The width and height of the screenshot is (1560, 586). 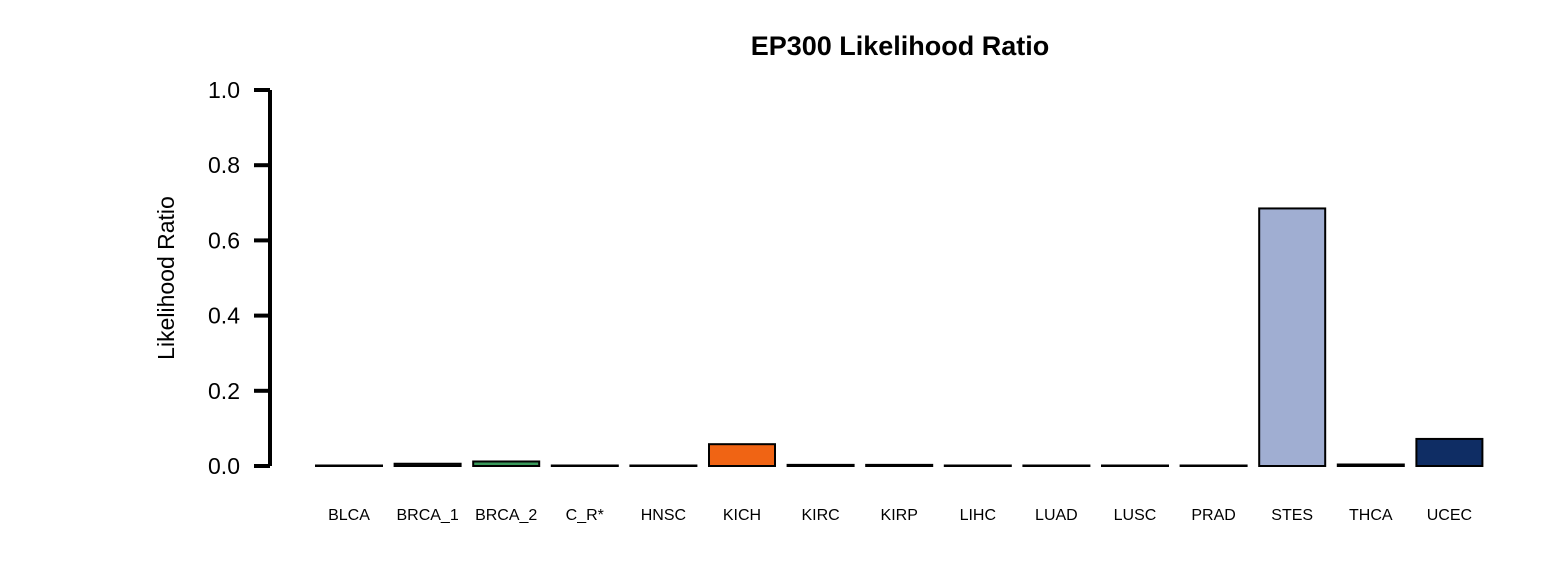 What do you see at coordinates (224, 240) in the screenshot?
I see `y-tick-label: 0.6` at bounding box center [224, 240].